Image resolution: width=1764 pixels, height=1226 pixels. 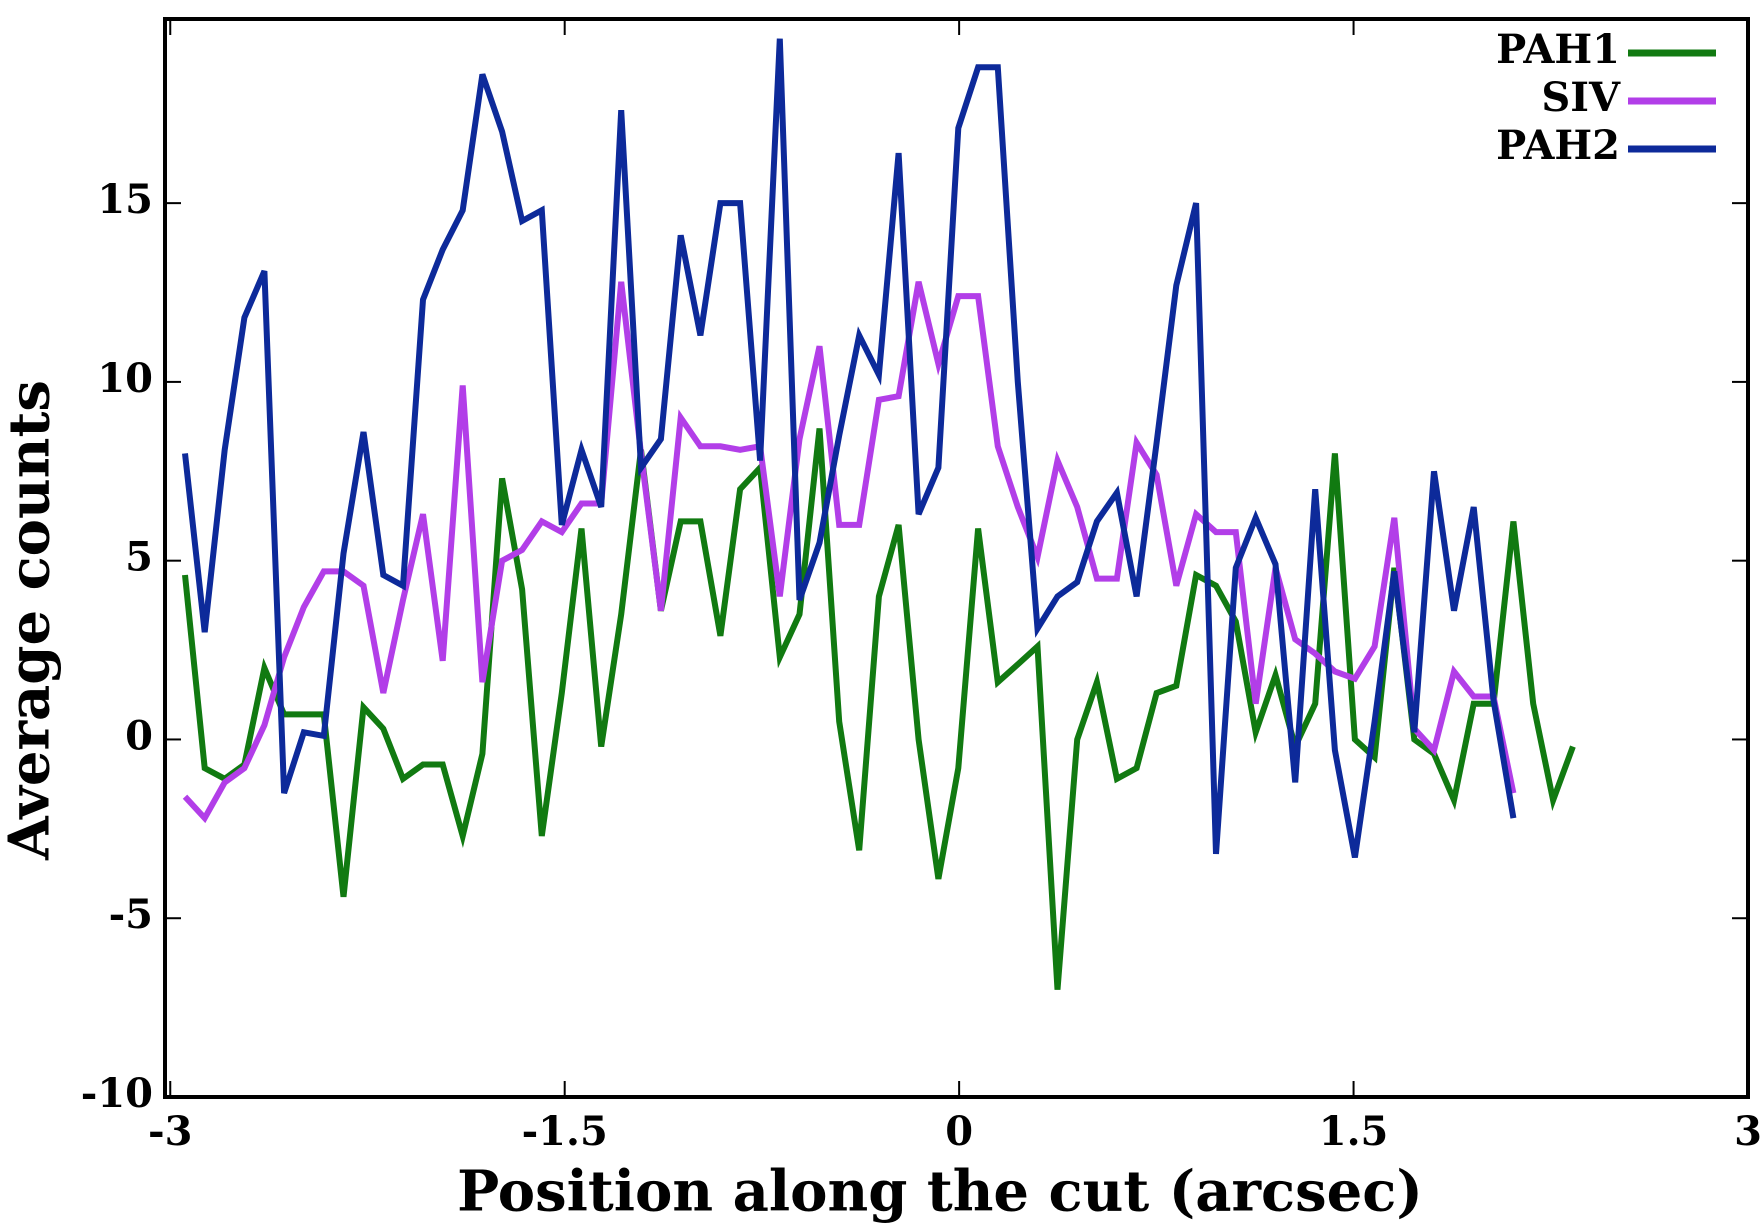 What do you see at coordinates (31, 620) in the screenshot?
I see `y-axis-label: Average counts` at bounding box center [31, 620].